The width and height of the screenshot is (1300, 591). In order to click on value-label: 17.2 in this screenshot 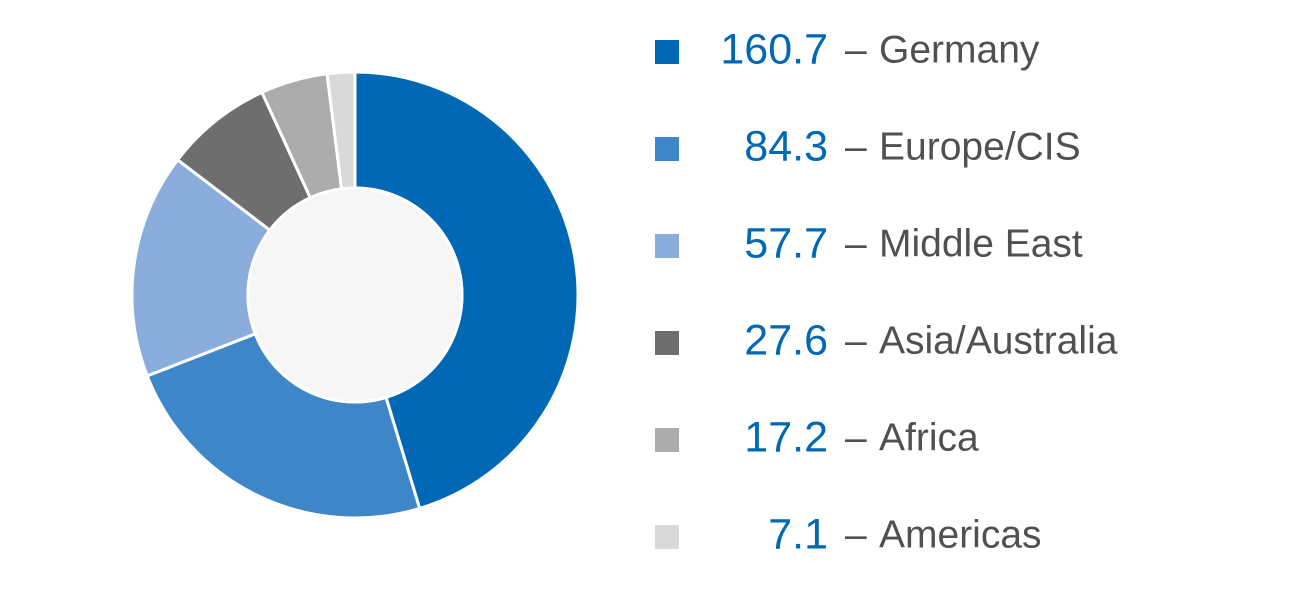, I will do `click(786, 437)`.